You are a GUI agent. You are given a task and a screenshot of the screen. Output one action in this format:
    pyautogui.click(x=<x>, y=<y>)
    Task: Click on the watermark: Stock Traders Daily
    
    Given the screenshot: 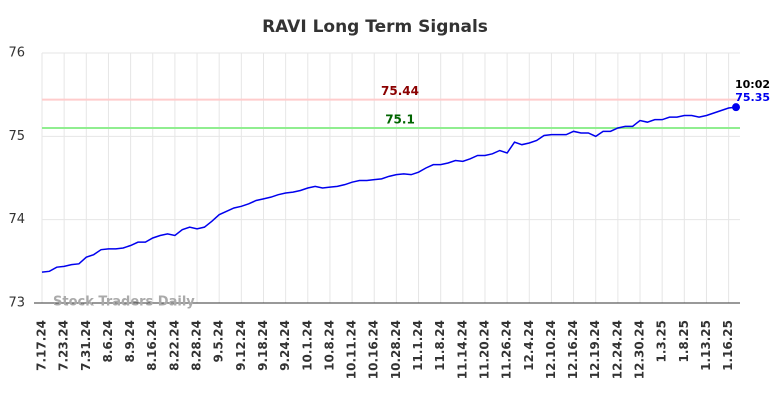 What is the action you would take?
    pyautogui.click(x=124, y=302)
    